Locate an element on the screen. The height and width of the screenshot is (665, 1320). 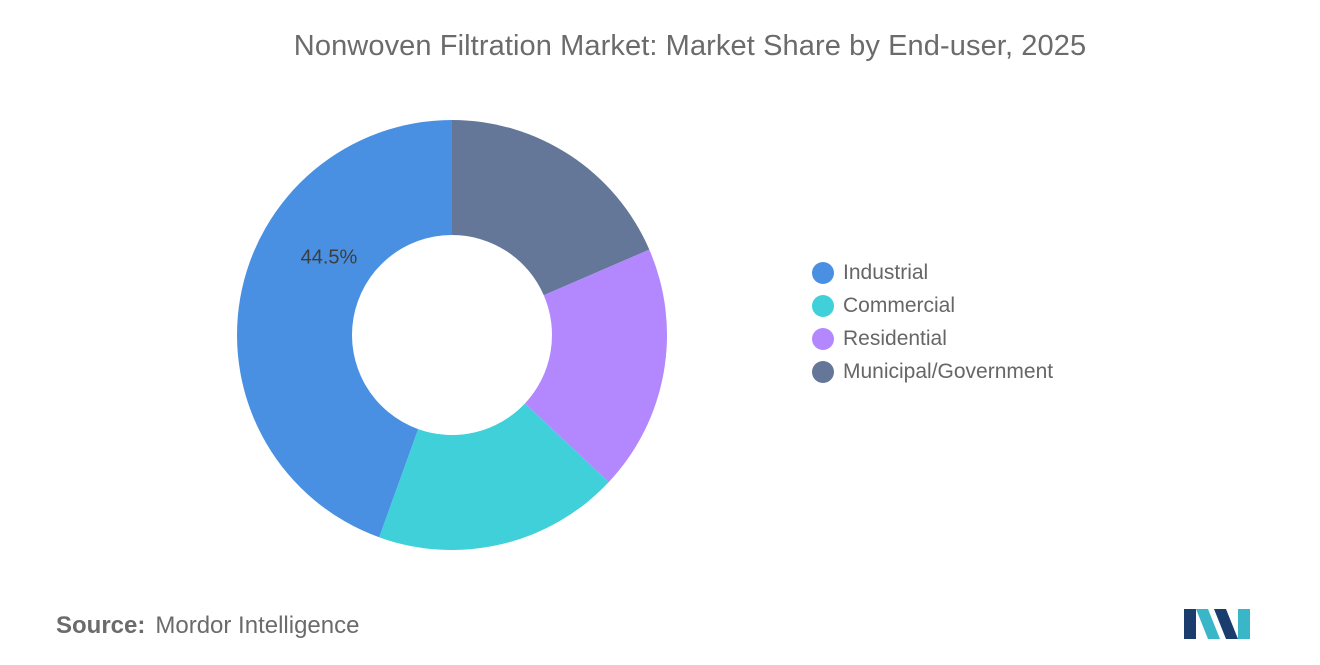
slice-industrial is located at coordinates (344, 329).